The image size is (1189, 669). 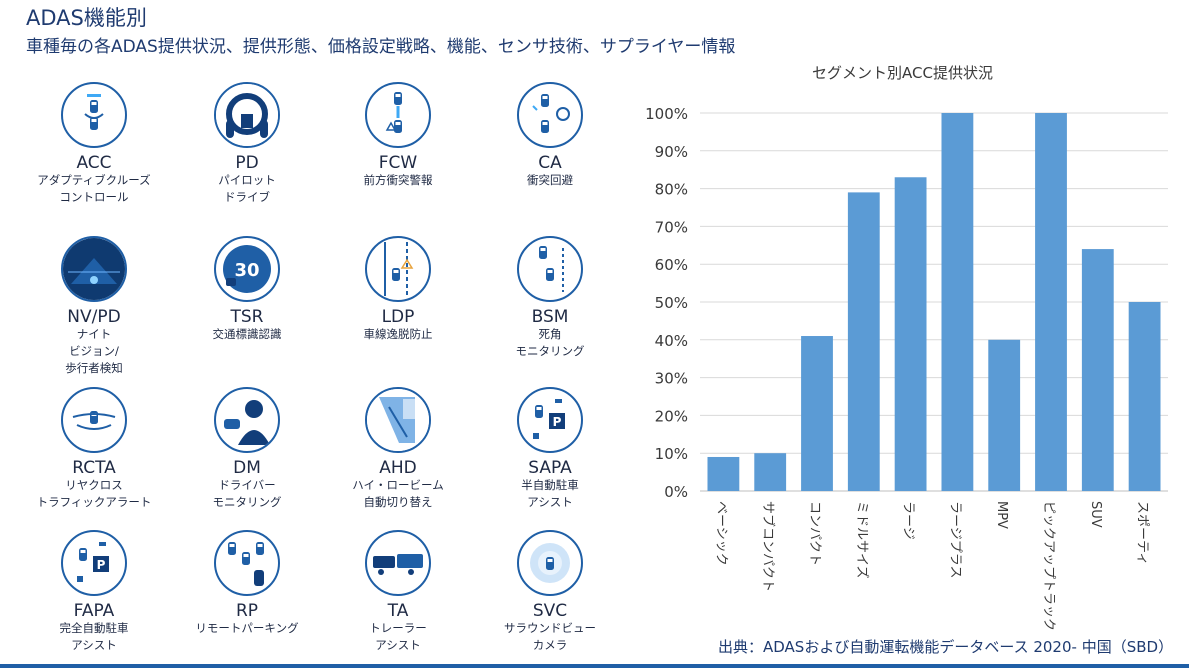 I want to click on x-tick-label: ピックアップトラック, so click(x=1048, y=566).